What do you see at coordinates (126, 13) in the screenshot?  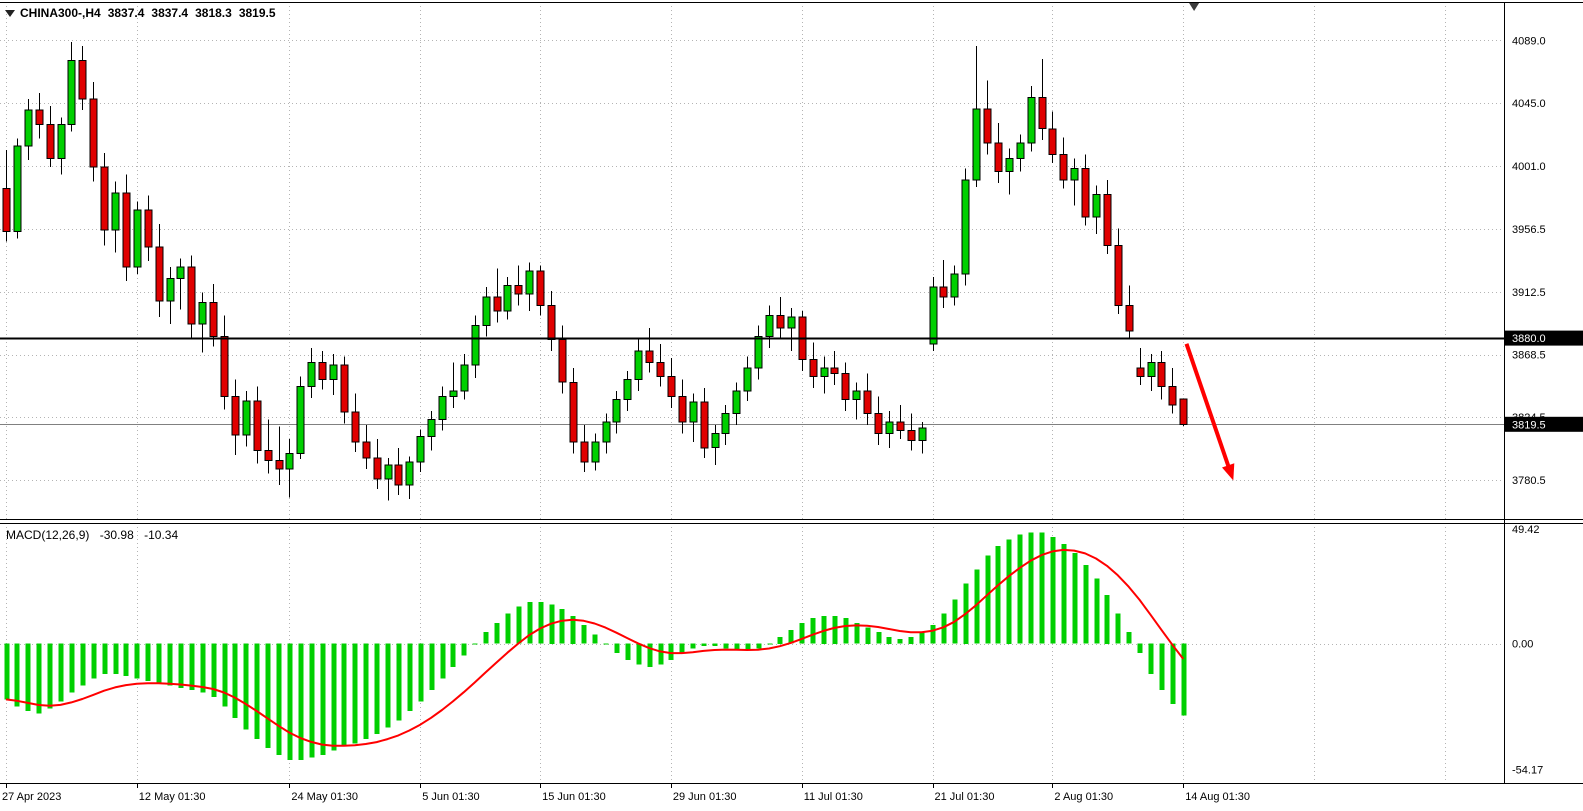 I see `ohlc-open: 3837.4` at bounding box center [126, 13].